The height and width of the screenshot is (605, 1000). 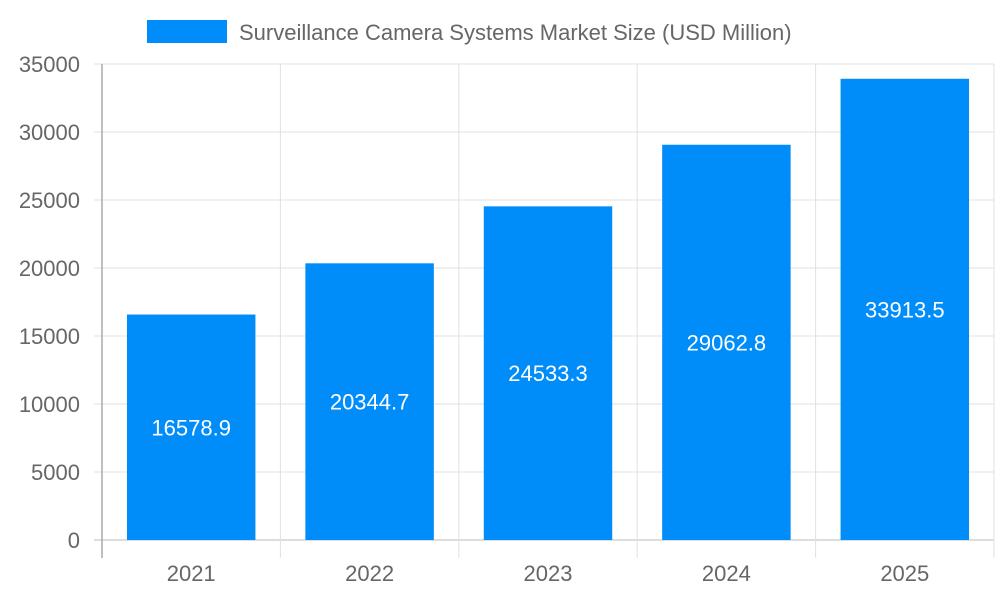 What do you see at coordinates (726, 573) in the screenshot?
I see `x-tick-label: 2024` at bounding box center [726, 573].